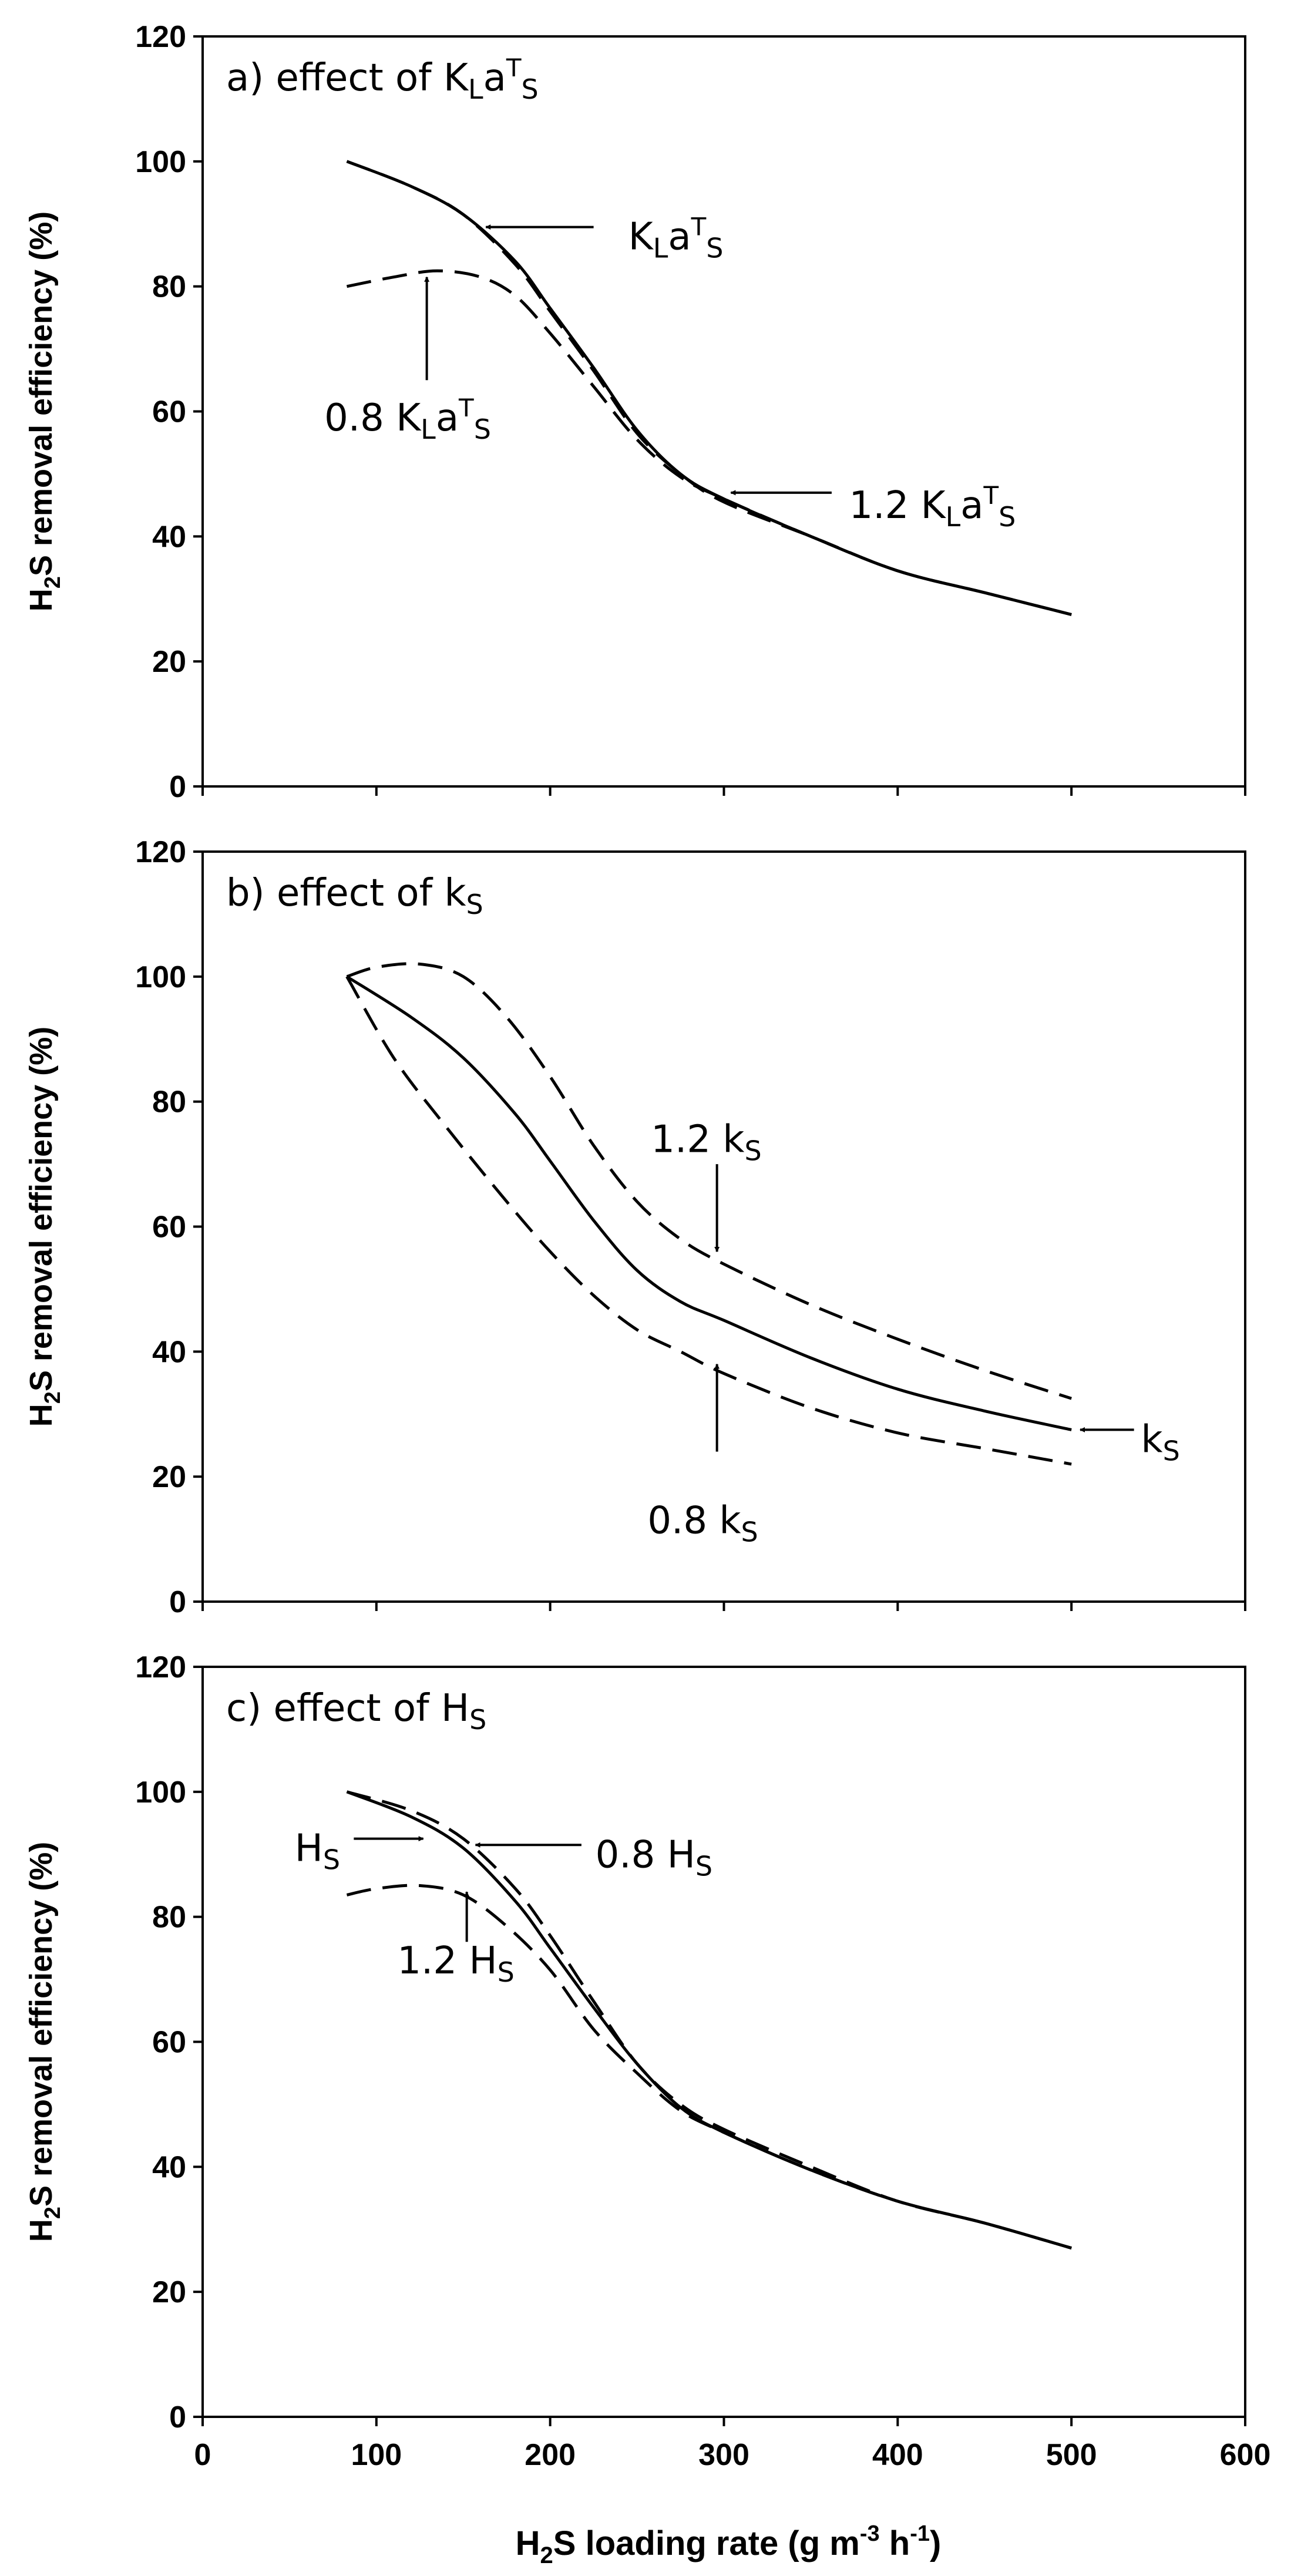 This screenshot has width=1301, height=2576. Describe the element at coordinates (373, 418) in the screenshot. I see `annotation-label-part: 0.8 K` at that location.